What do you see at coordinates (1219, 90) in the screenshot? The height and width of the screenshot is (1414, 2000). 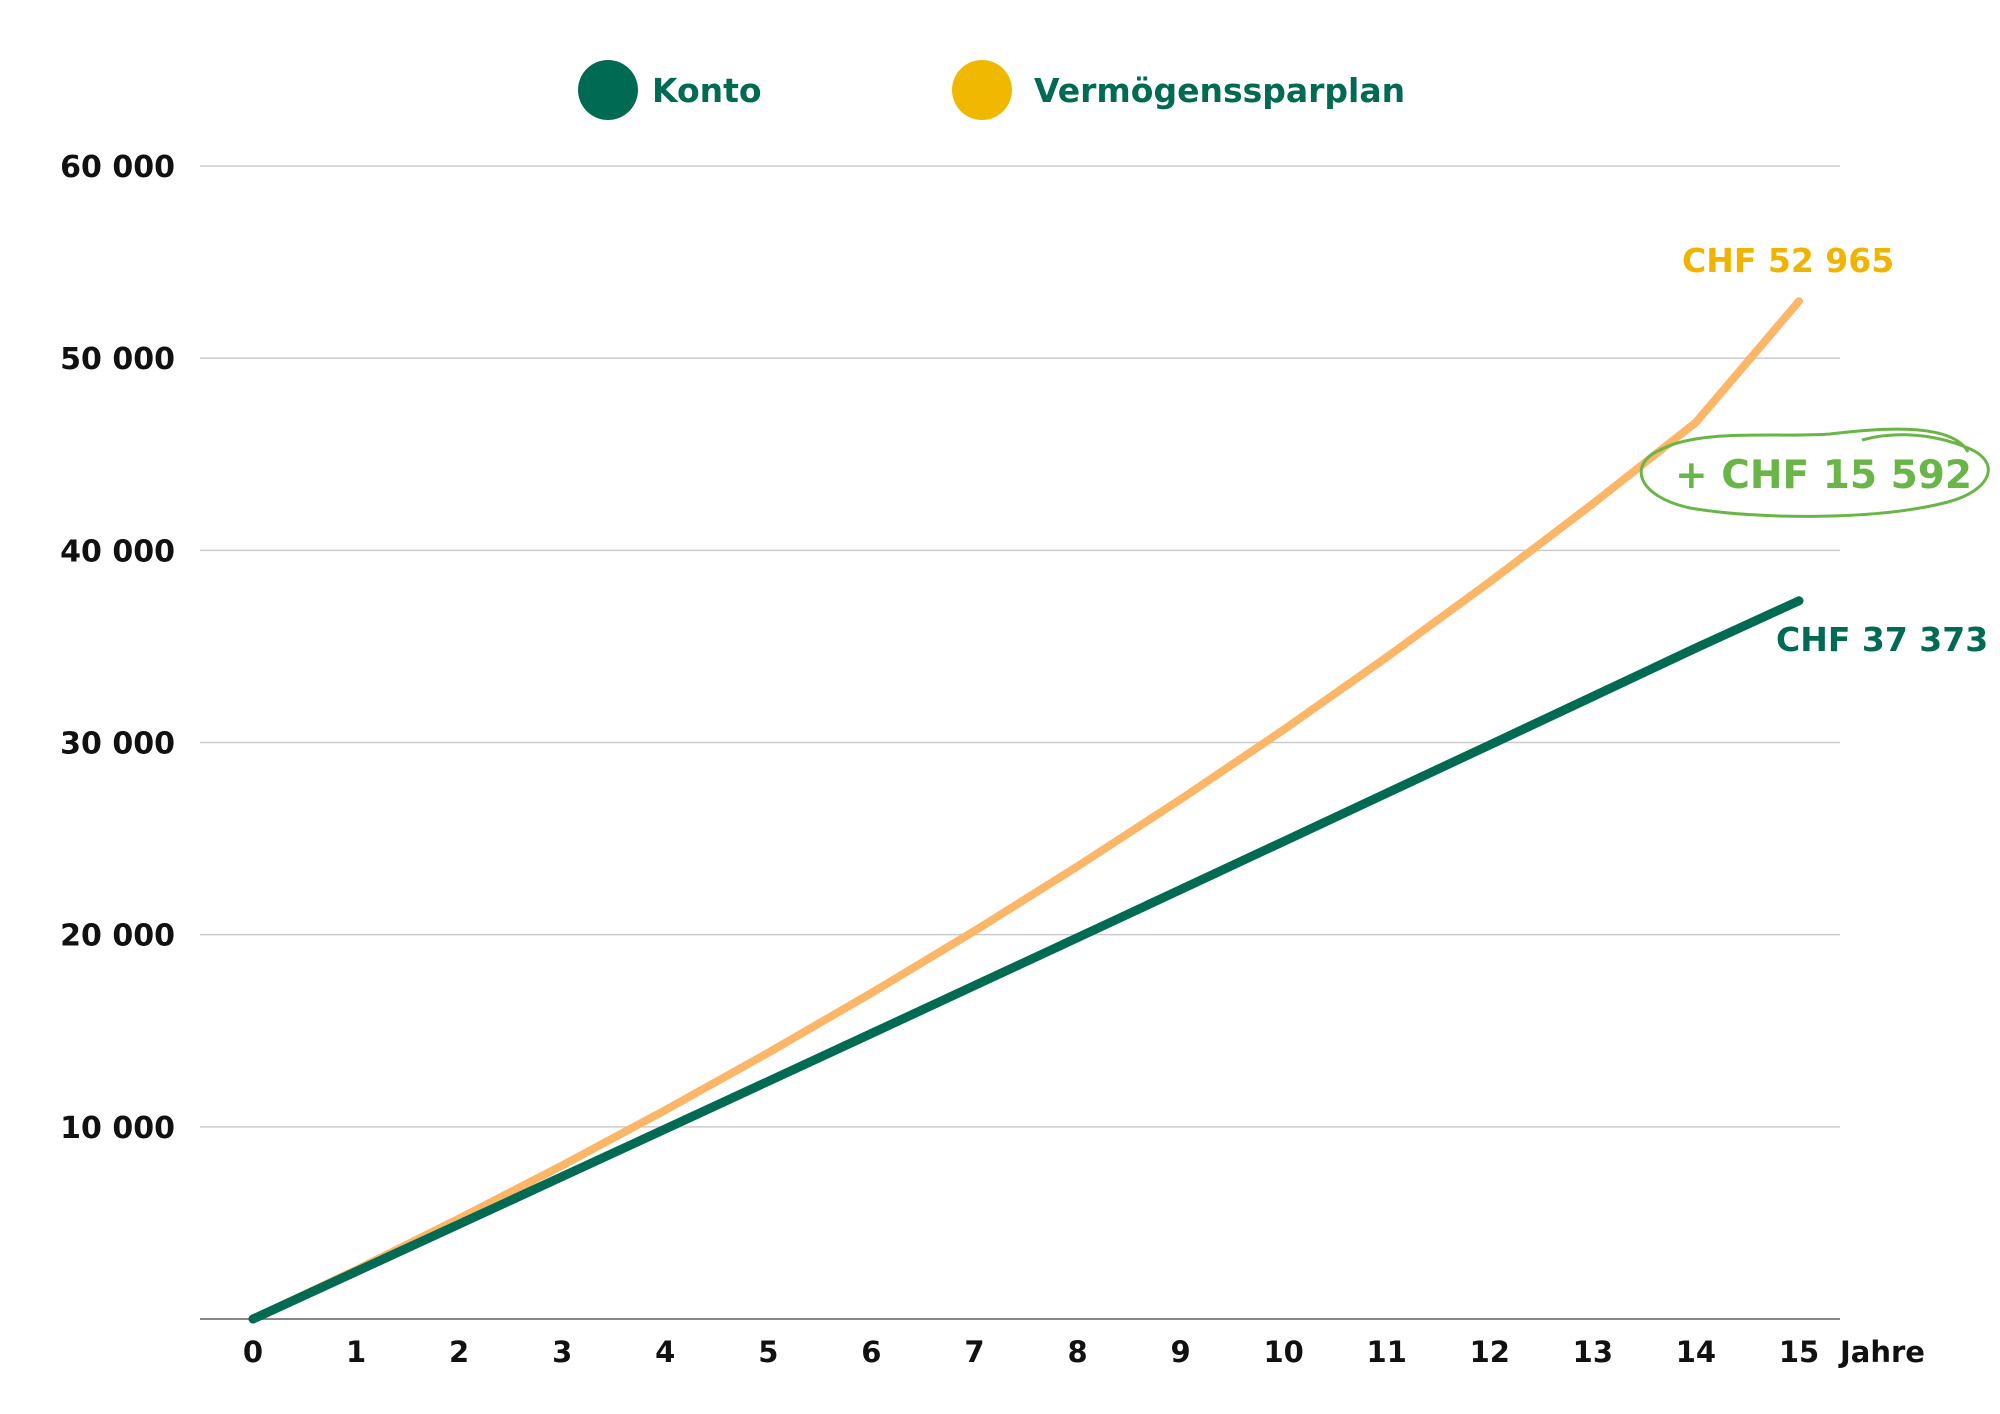 I see `legend-label-vermoegenssparplan: Vermögenssparplan` at bounding box center [1219, 90].